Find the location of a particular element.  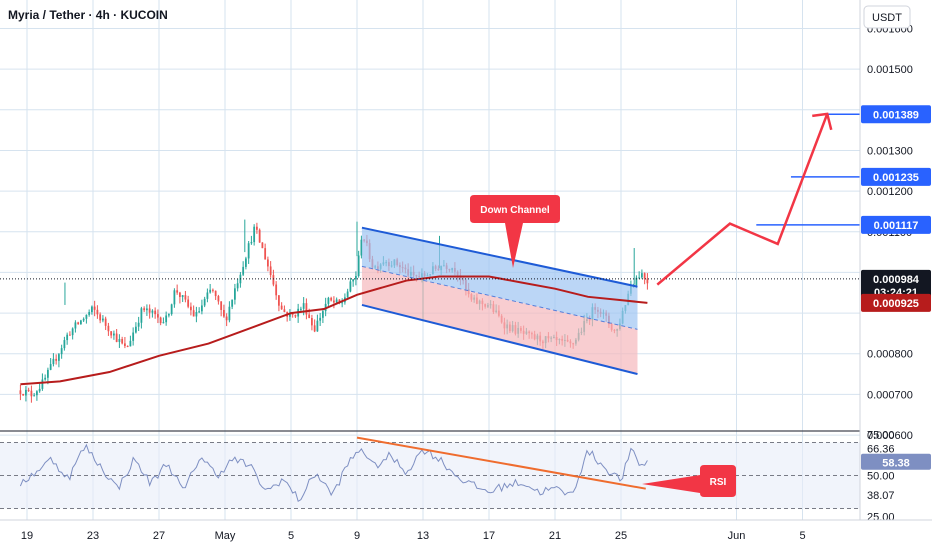

time-tick-label: May is located at coordinates (225, 536).